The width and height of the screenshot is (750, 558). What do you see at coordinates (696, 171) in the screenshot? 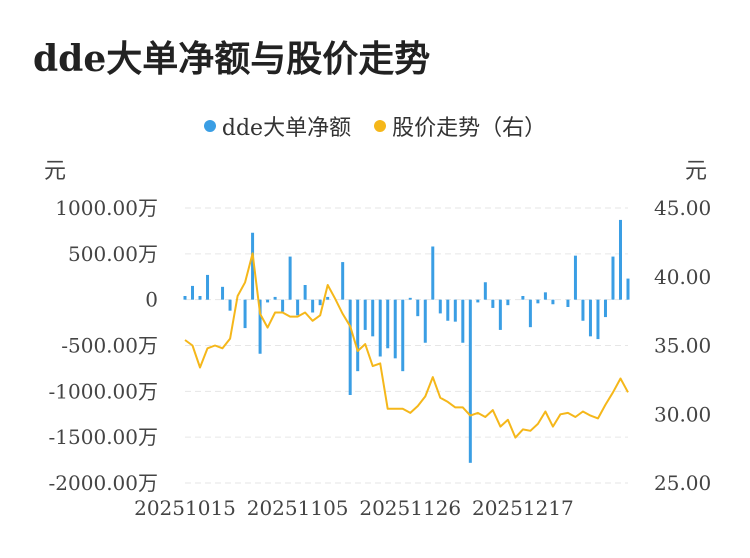
I see `right-axis-unit: 元` at bounding box center [696, 171].